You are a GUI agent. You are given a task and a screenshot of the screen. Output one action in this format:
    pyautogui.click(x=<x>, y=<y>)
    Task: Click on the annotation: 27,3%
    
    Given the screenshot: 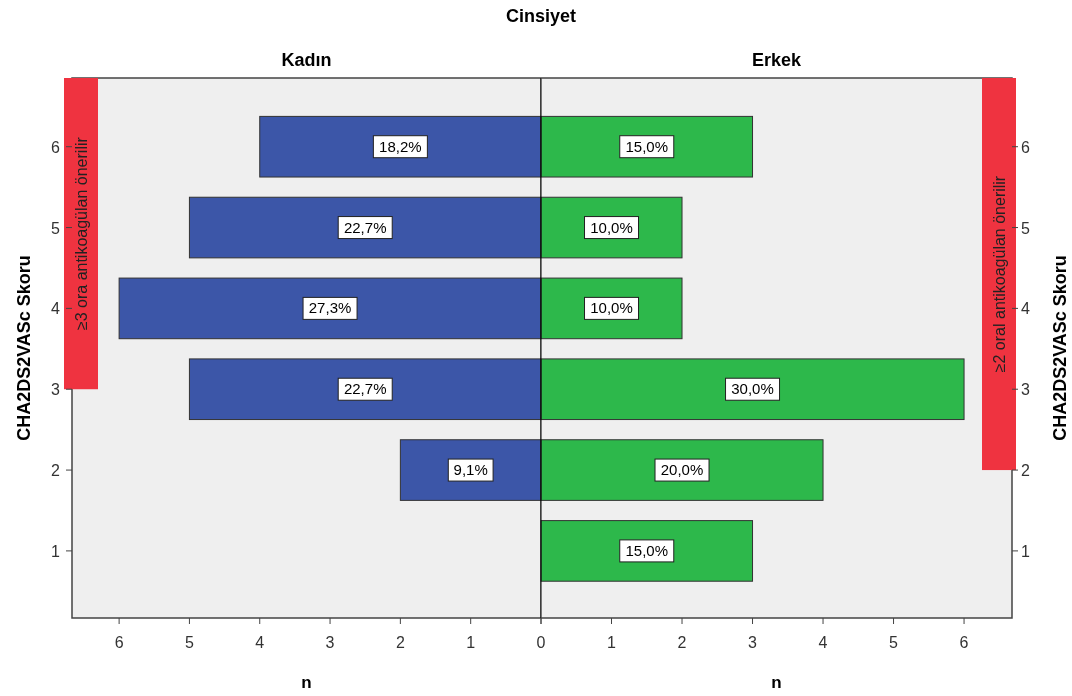 What is the action you would take?
    pyautogui.click(x=330, y=308)
    